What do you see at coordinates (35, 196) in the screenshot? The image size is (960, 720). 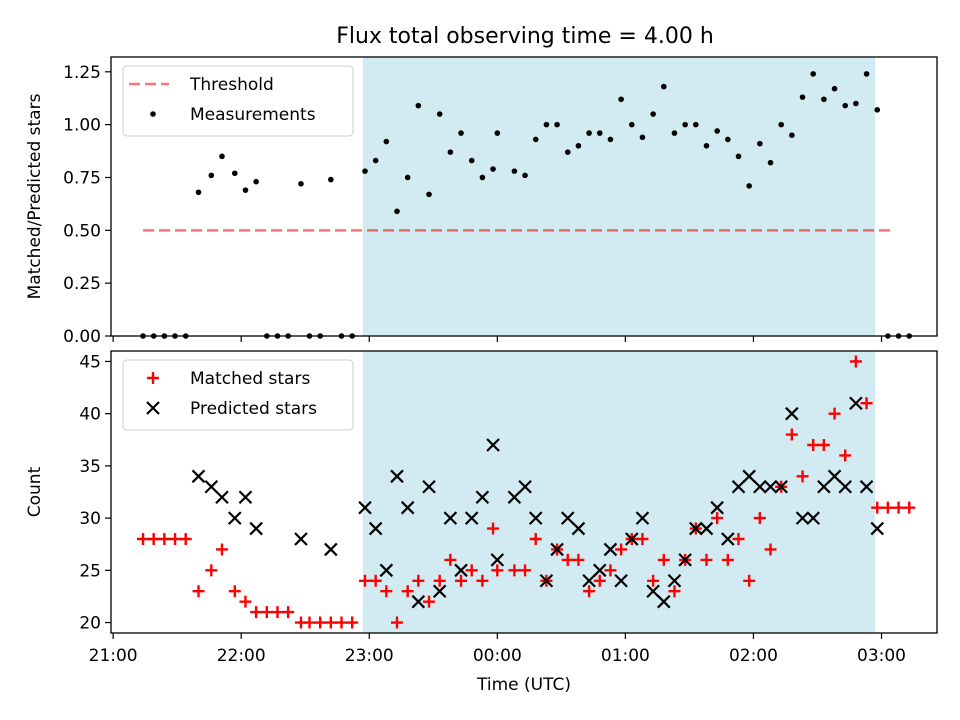 I see `y-axis-label: Matched/Predicted stars` at bounding box center [35, 196].